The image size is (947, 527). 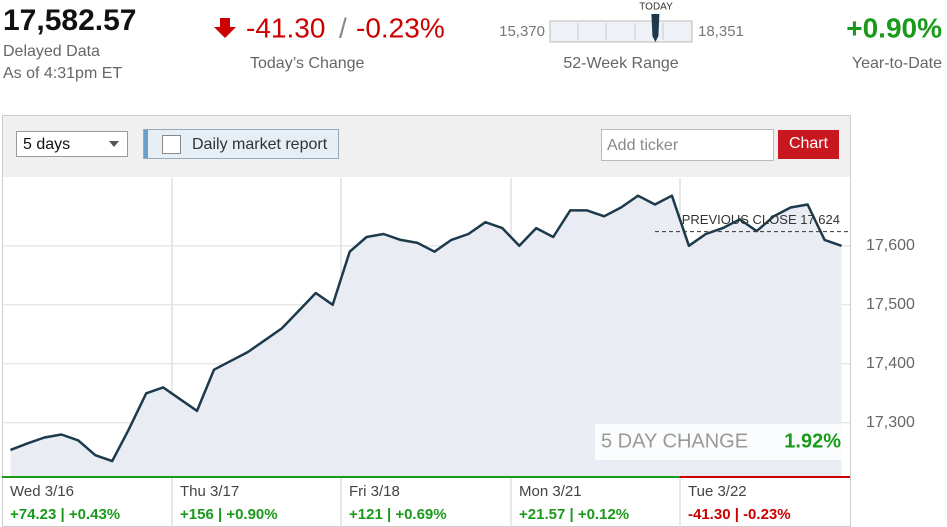 I want to click on toggle-accent, so click(x=146, y=144).